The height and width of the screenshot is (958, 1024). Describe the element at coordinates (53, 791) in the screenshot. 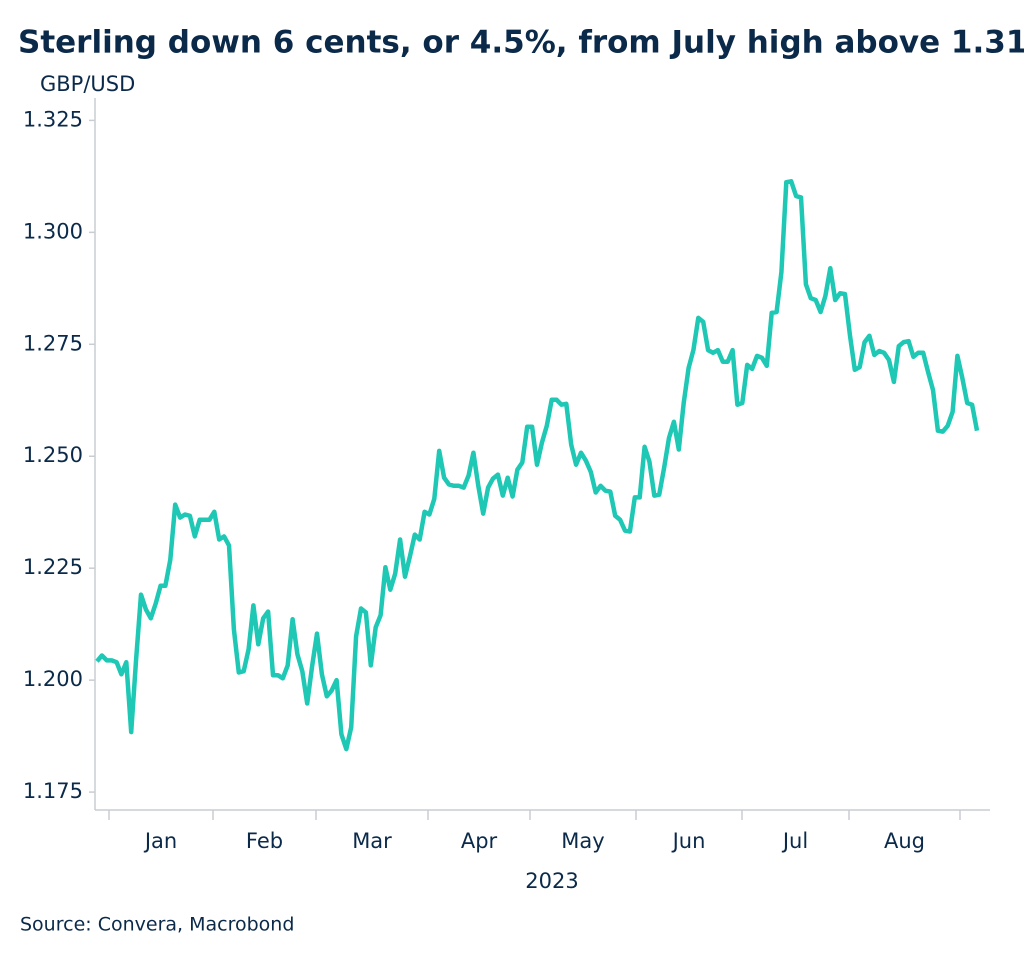

I see `y-tick-label: 1.175` at that location.